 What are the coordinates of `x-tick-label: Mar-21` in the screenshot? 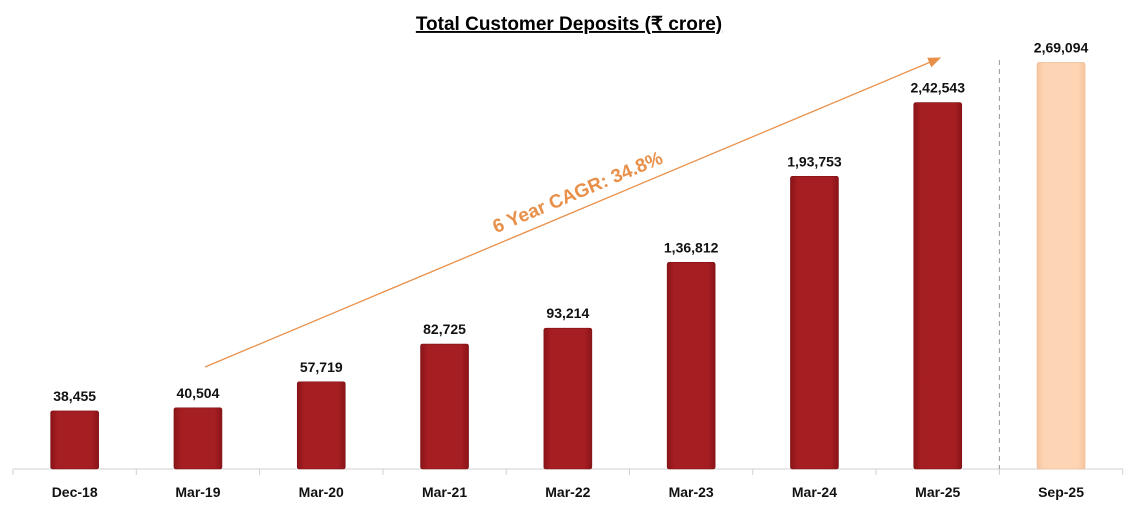 It's located at (444, 492).